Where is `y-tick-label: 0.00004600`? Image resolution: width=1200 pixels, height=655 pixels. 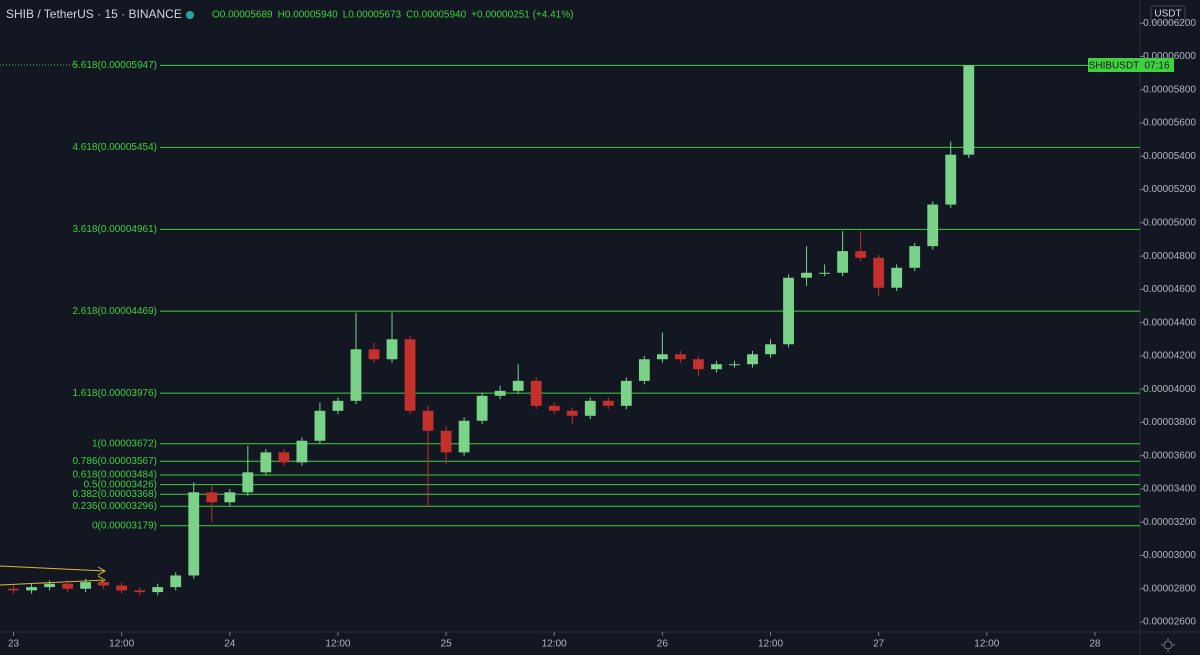 y-tick-label: 0.00004600 is located at coordinates (1169, 289).